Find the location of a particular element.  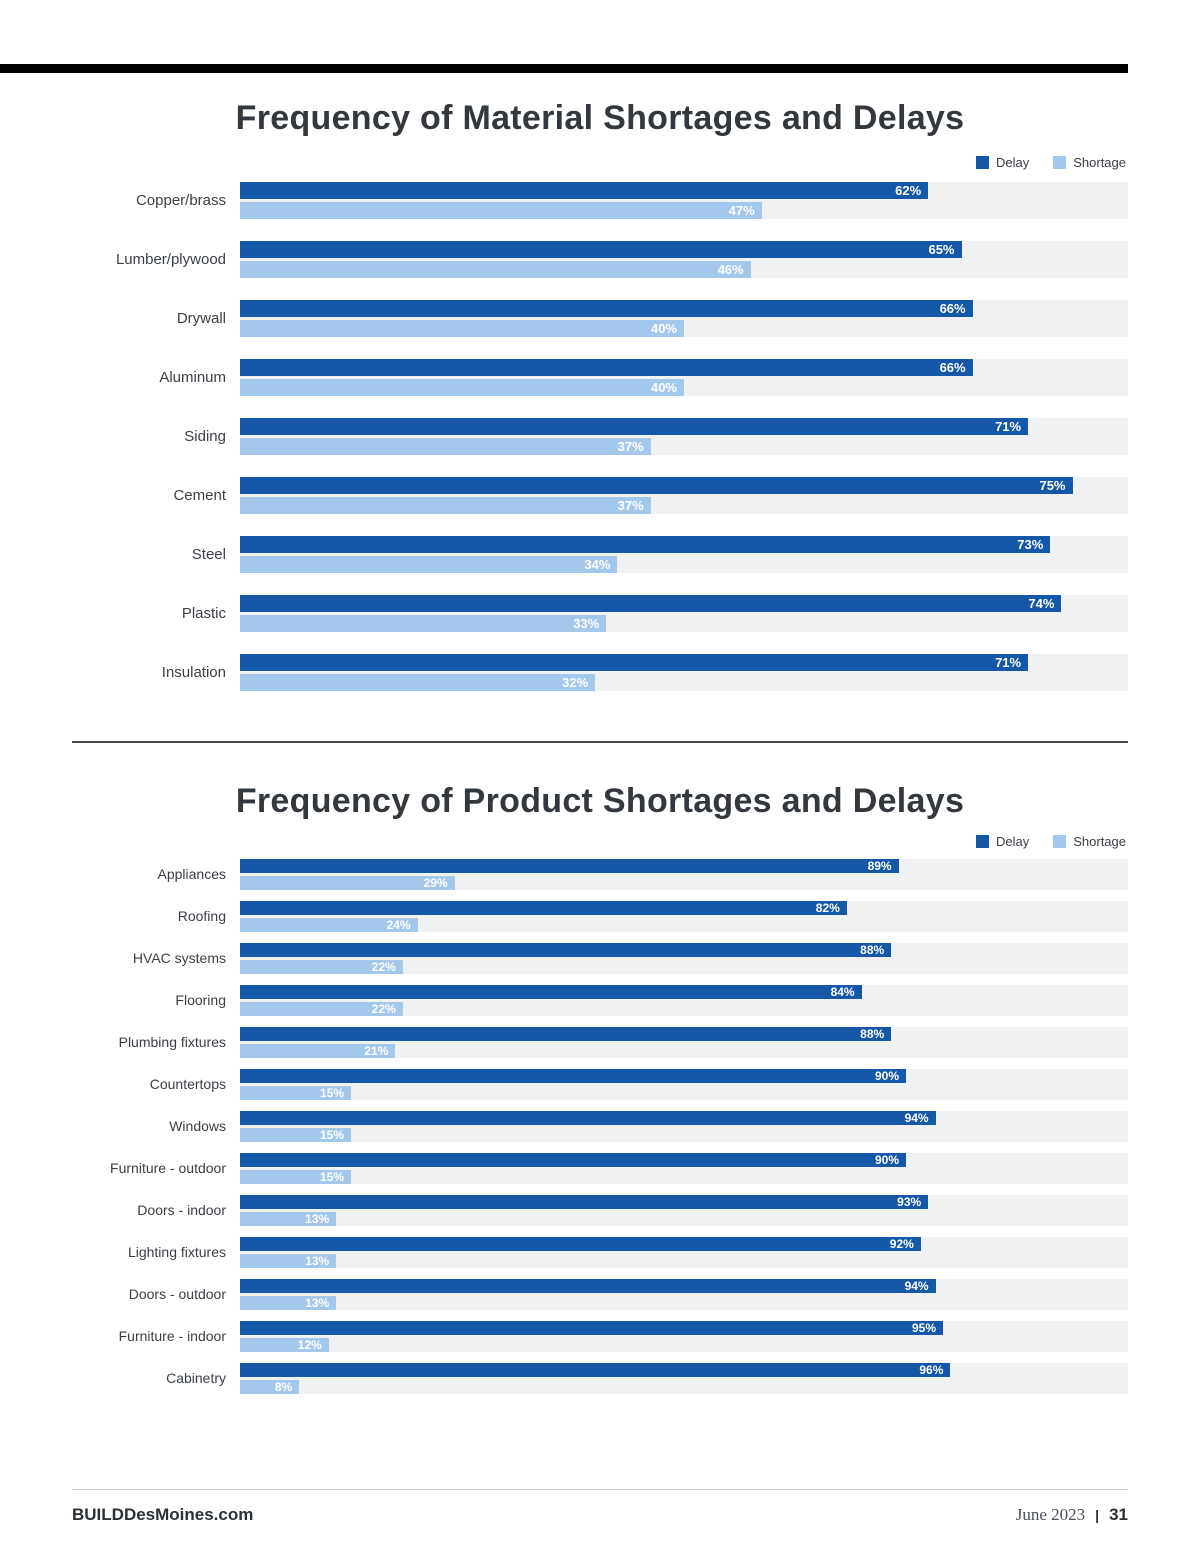

chart-row: Plumbing fixtures 88% 21% is located at coordinates (600, 1042).